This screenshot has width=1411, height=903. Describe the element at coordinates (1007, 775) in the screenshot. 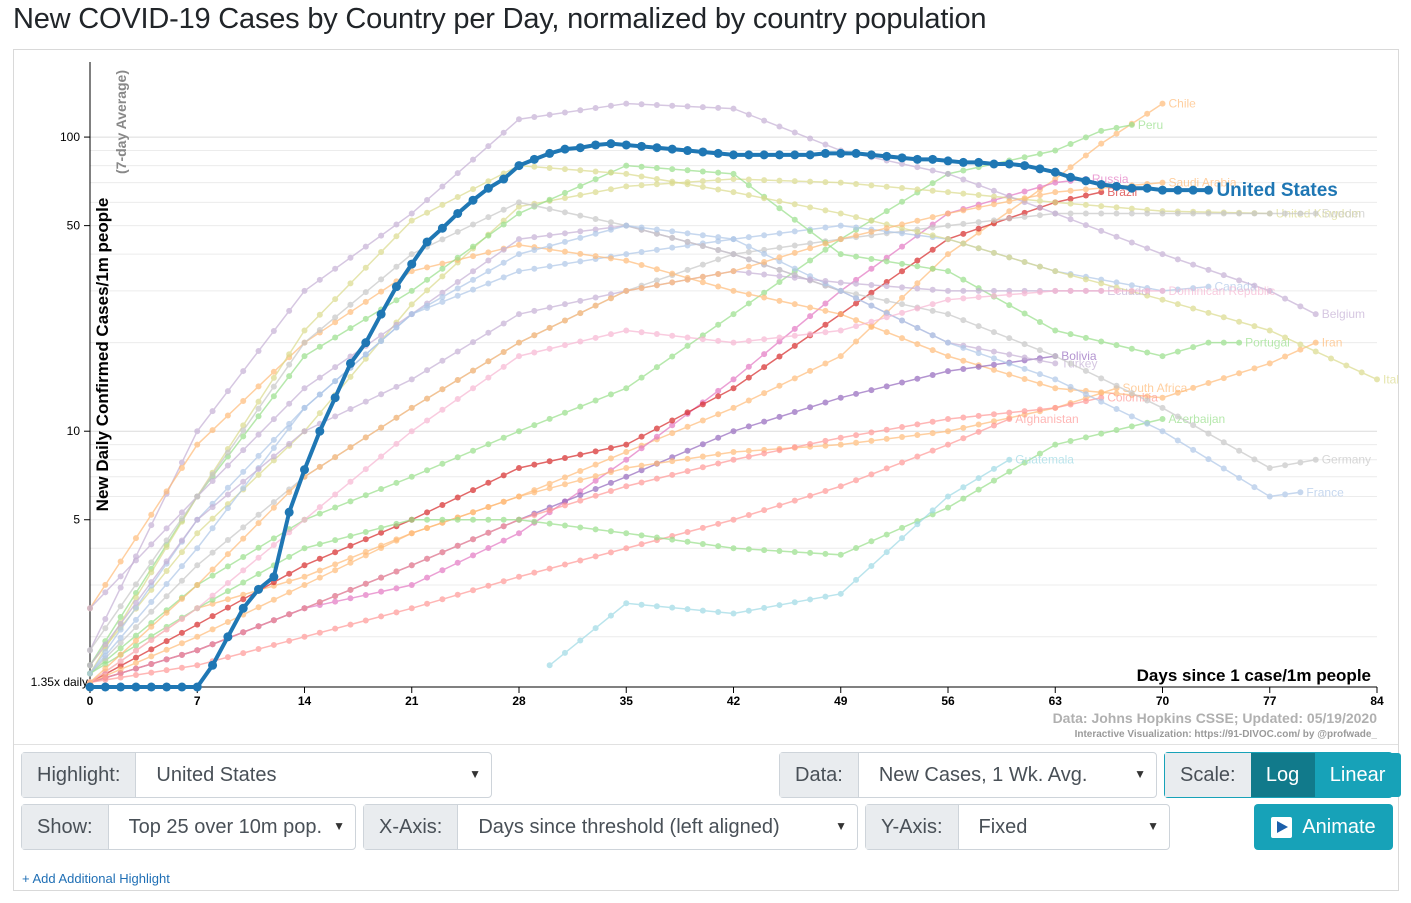

I see `data-value: New Cases, 1 Wk. Avg. ▼` at that location.